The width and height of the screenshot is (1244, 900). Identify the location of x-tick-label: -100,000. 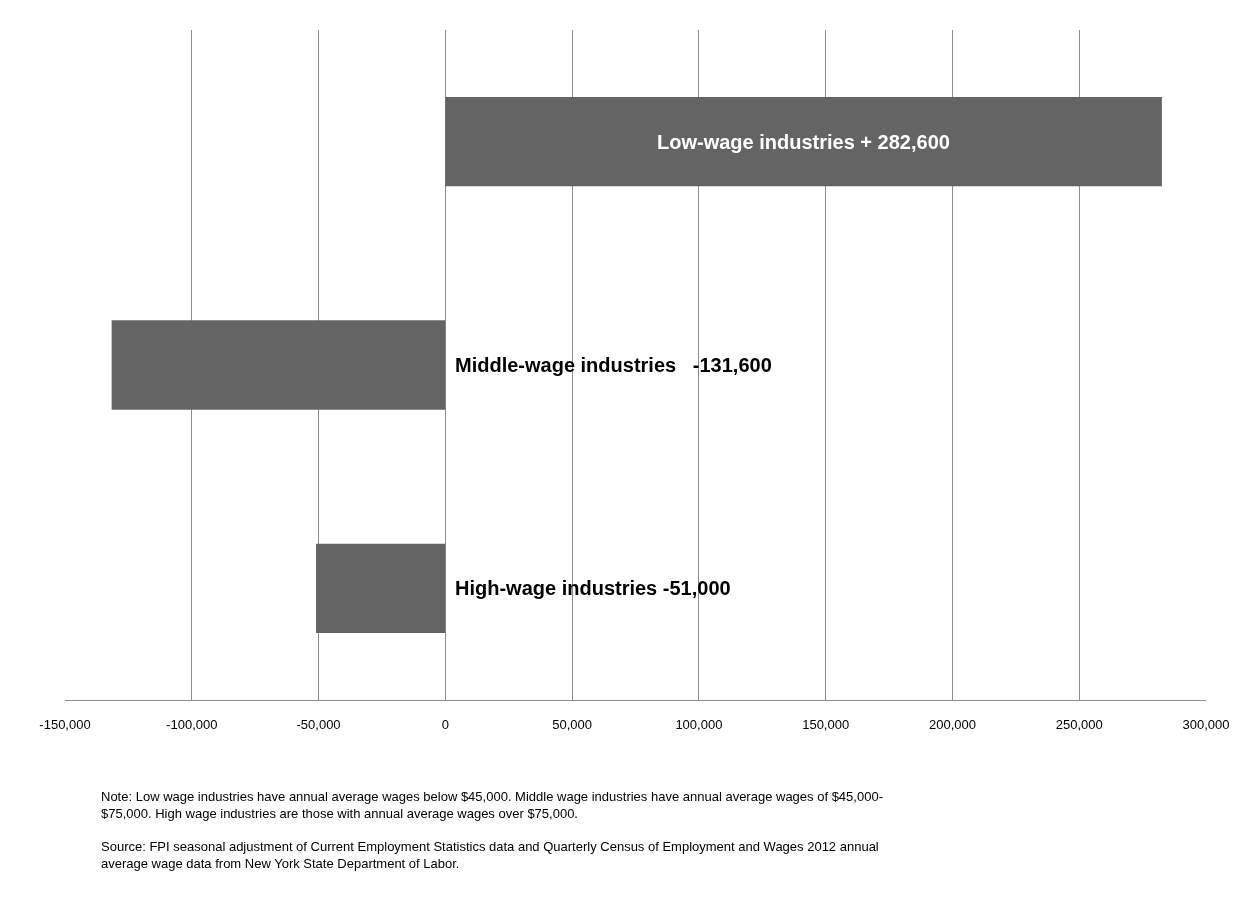
(192, 724).